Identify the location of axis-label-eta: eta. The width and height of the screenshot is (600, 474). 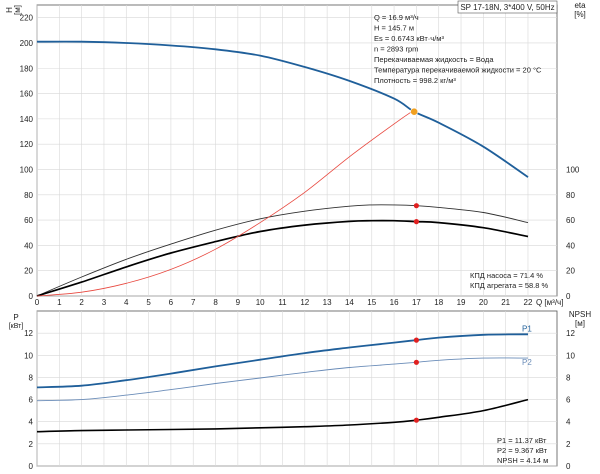
(580, 5).